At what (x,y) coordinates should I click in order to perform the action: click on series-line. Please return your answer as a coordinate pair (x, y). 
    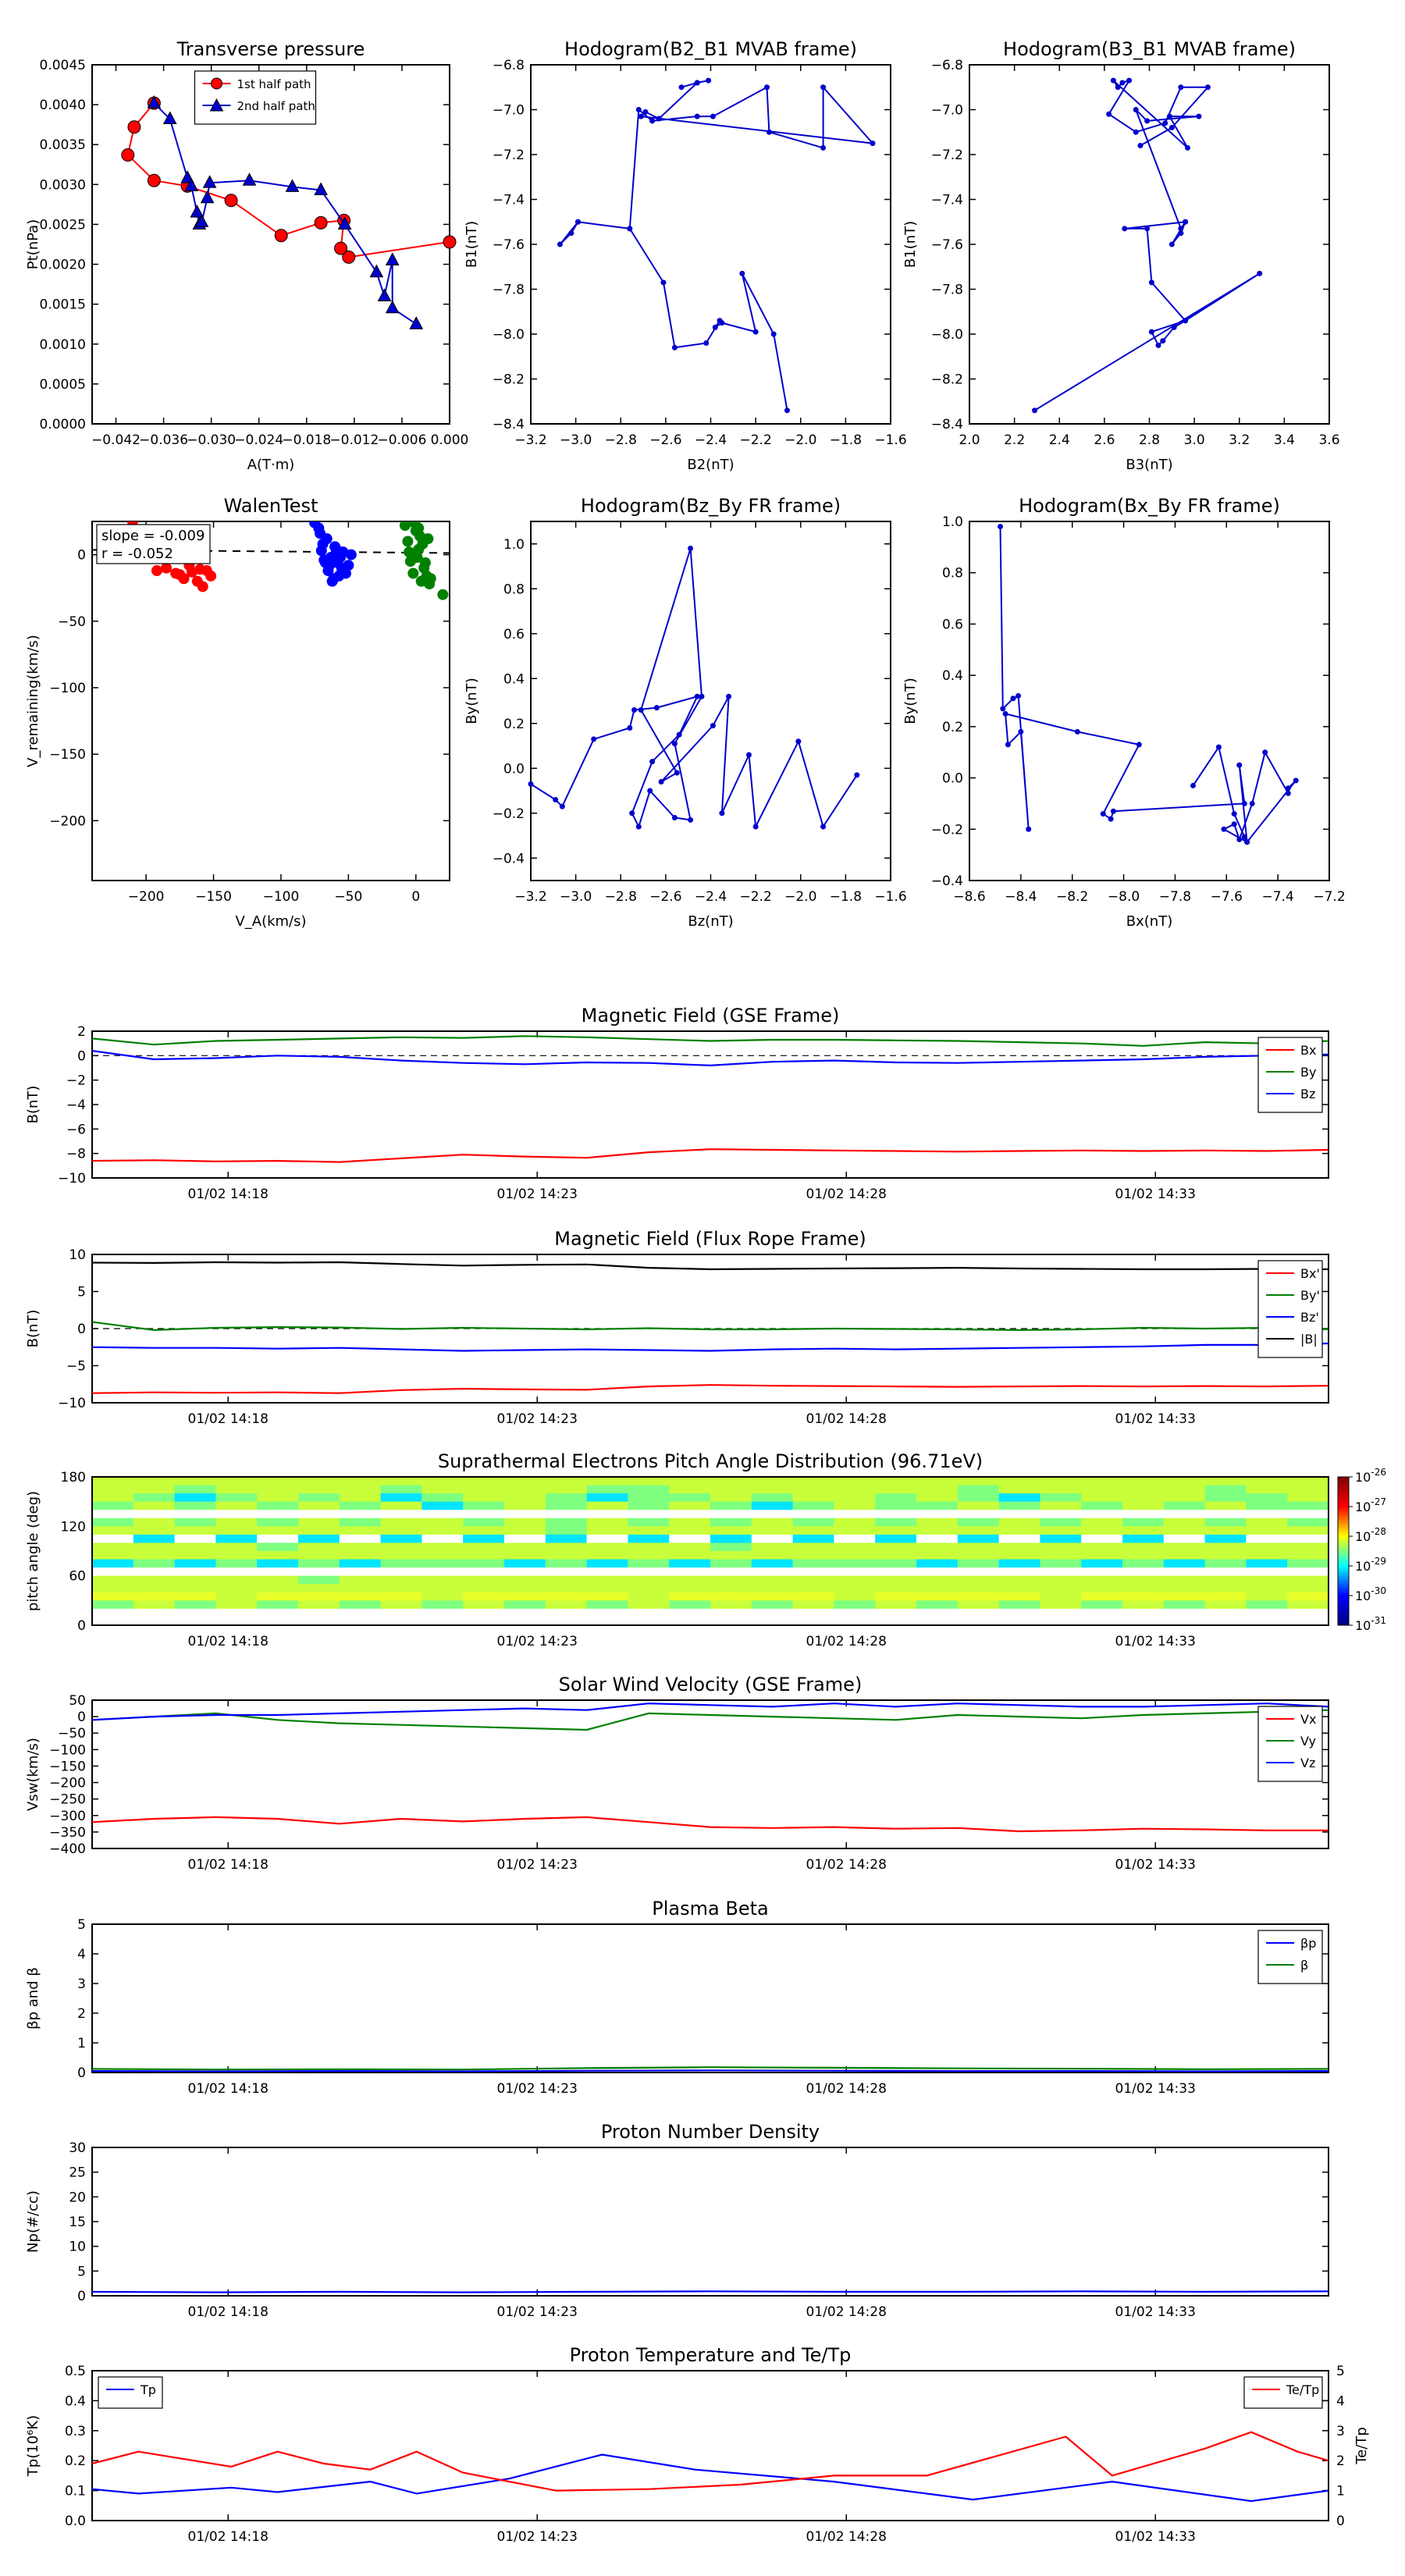
    Looking at the image, I should click on (710, 1347).